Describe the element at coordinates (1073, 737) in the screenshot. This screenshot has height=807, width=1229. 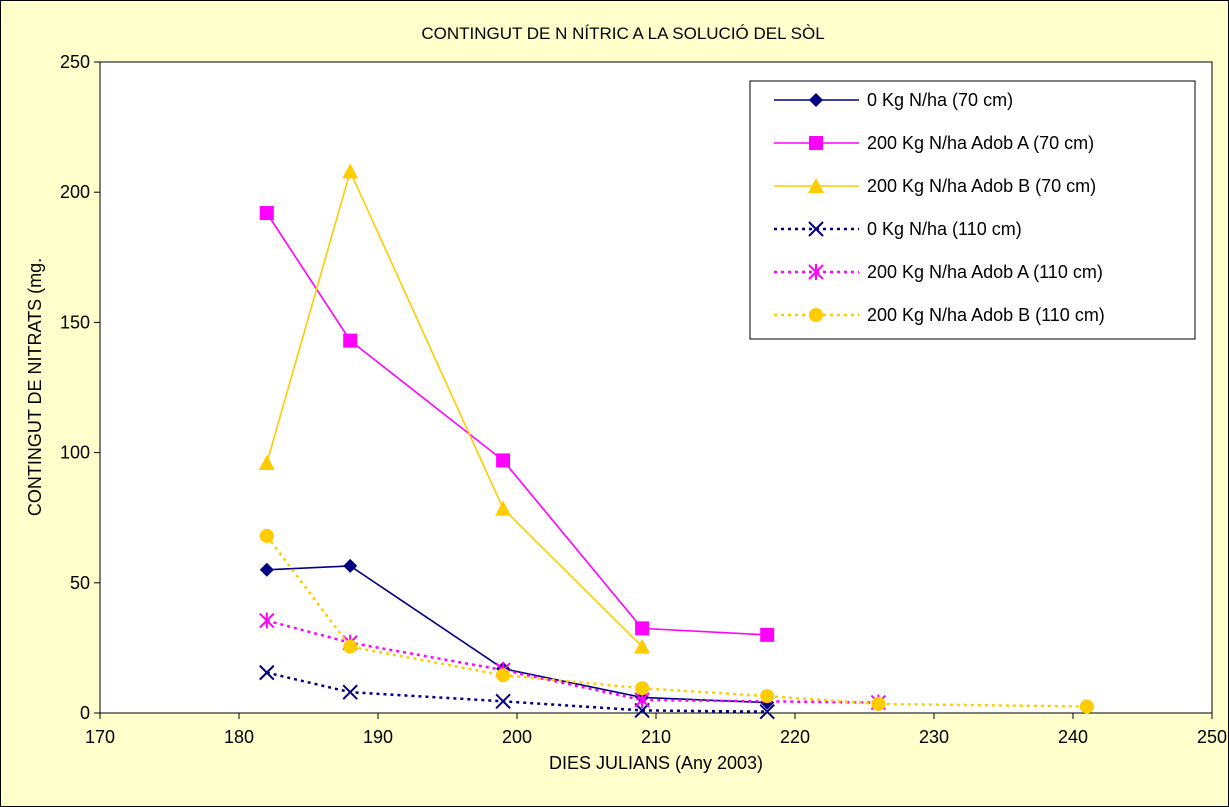
I see `x-tick-label: 240` at that location.